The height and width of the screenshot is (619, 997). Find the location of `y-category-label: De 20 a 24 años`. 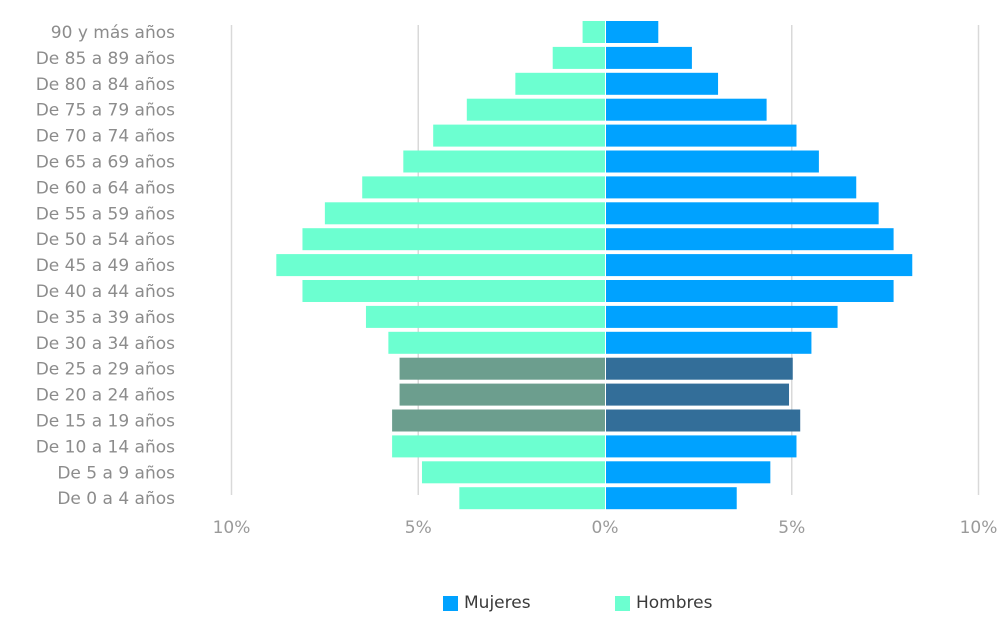

y-category-label: De 20 a 24 años is located at coordinates (105, 396).